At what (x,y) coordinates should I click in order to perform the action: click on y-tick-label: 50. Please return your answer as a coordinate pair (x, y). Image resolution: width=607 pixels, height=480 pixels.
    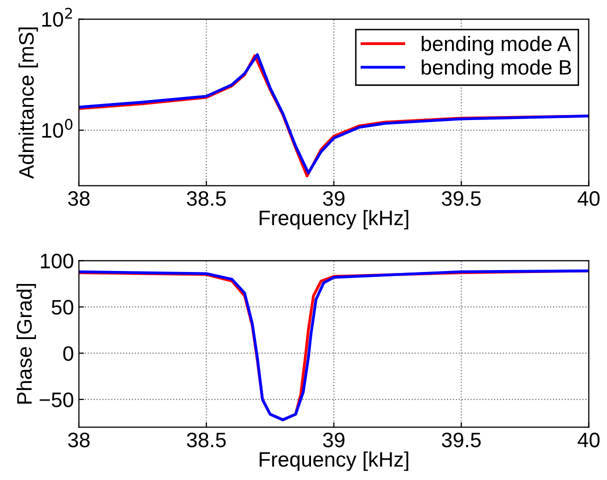
    Looking at the image, I should click on (63, 307).